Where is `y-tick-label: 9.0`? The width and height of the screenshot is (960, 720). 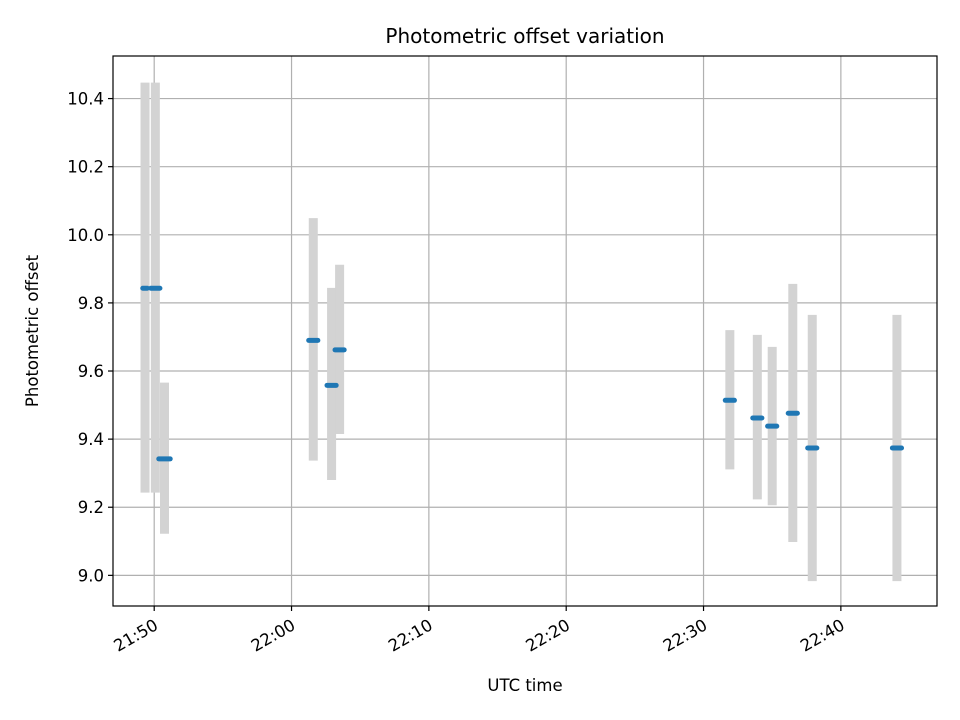
y-tick-label: 9.0 is located at coordinates (91, 575).